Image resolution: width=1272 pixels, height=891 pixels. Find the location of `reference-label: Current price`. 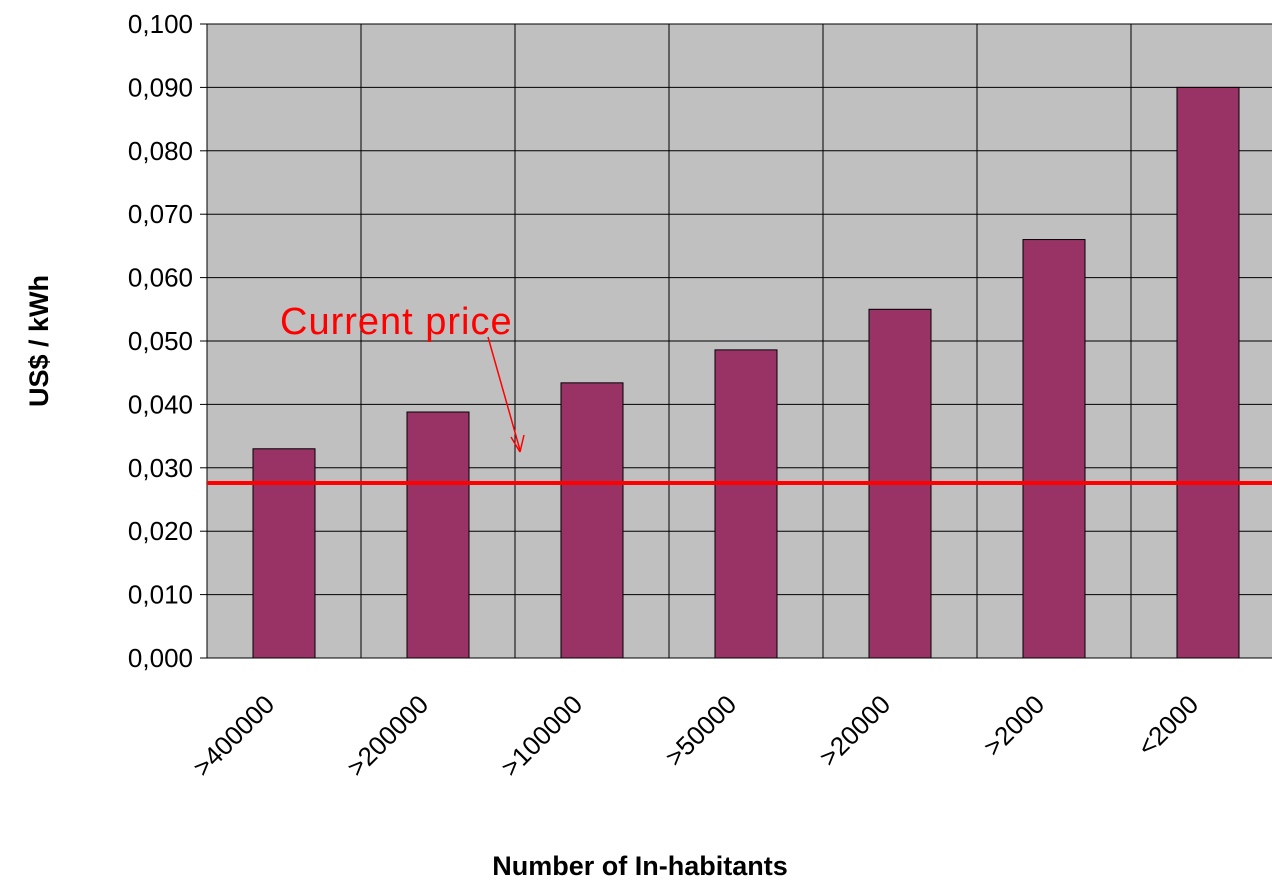

reference-label: Current price is located at coordinates (396, 322).